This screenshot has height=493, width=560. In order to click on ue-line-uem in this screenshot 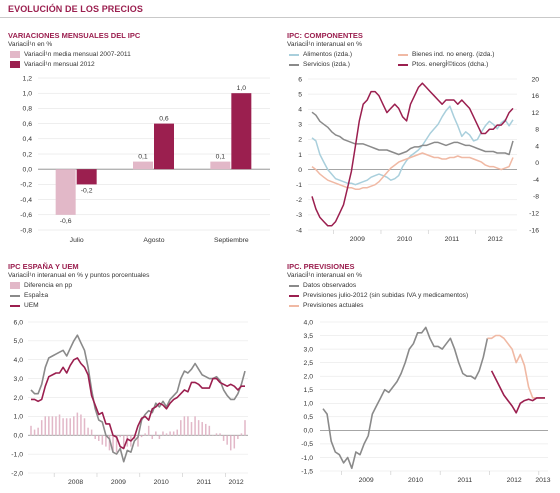, I will do `click(138, 403)`.